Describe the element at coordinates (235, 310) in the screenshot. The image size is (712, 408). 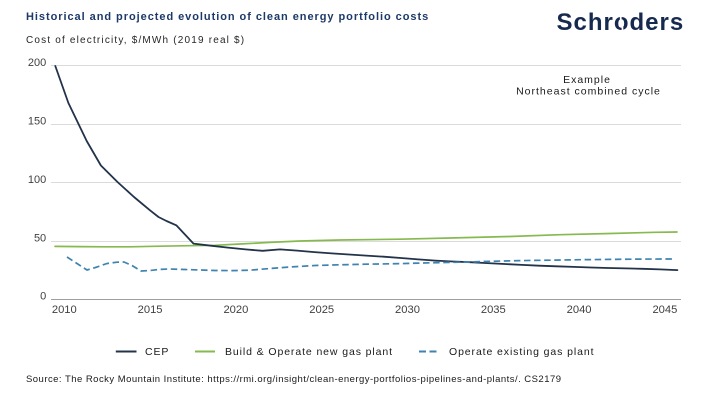
I see `svg-text: 2020` at that location.